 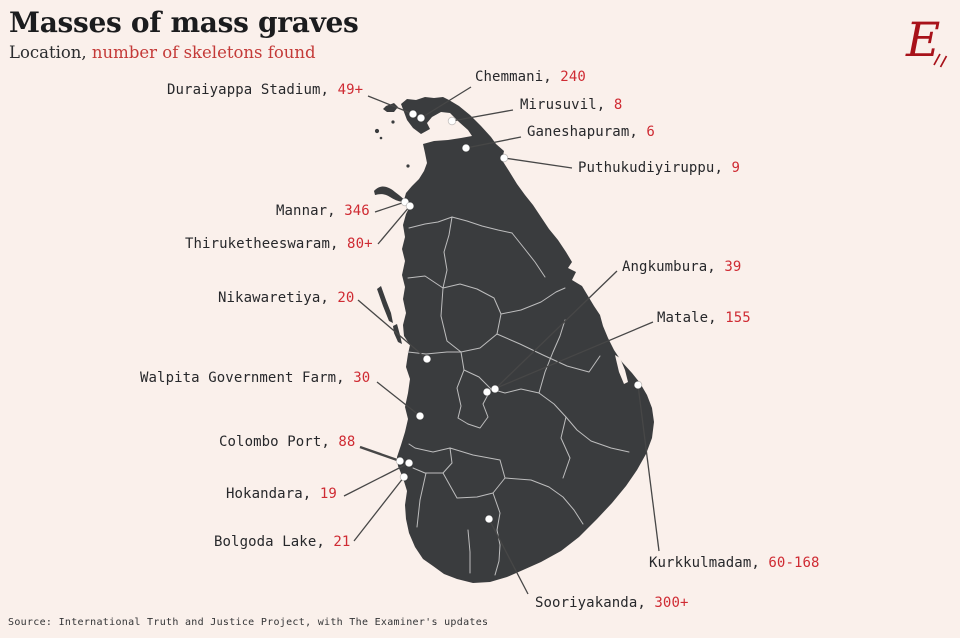 What do you see at coordinates (671, 603) in the screenshot?
I see `skeleton-count: 300+` at bounding box center [671, 603].